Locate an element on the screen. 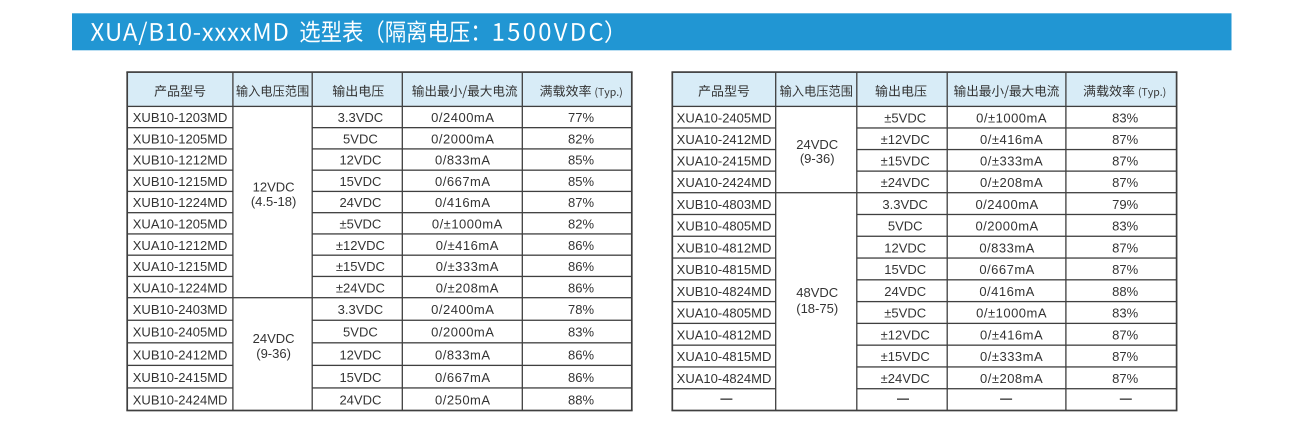  svg-text: XUB10-4803MD is located at coordinates (724, 204).